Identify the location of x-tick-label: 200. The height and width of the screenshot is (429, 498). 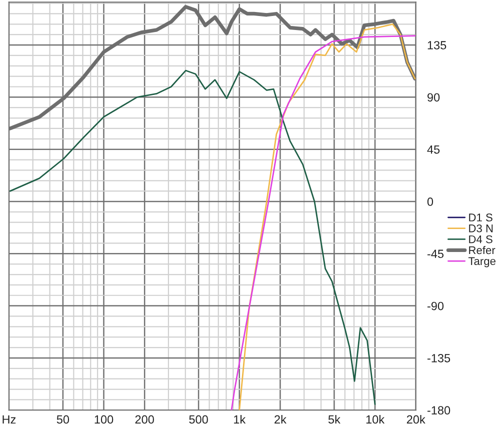
(144, 419).